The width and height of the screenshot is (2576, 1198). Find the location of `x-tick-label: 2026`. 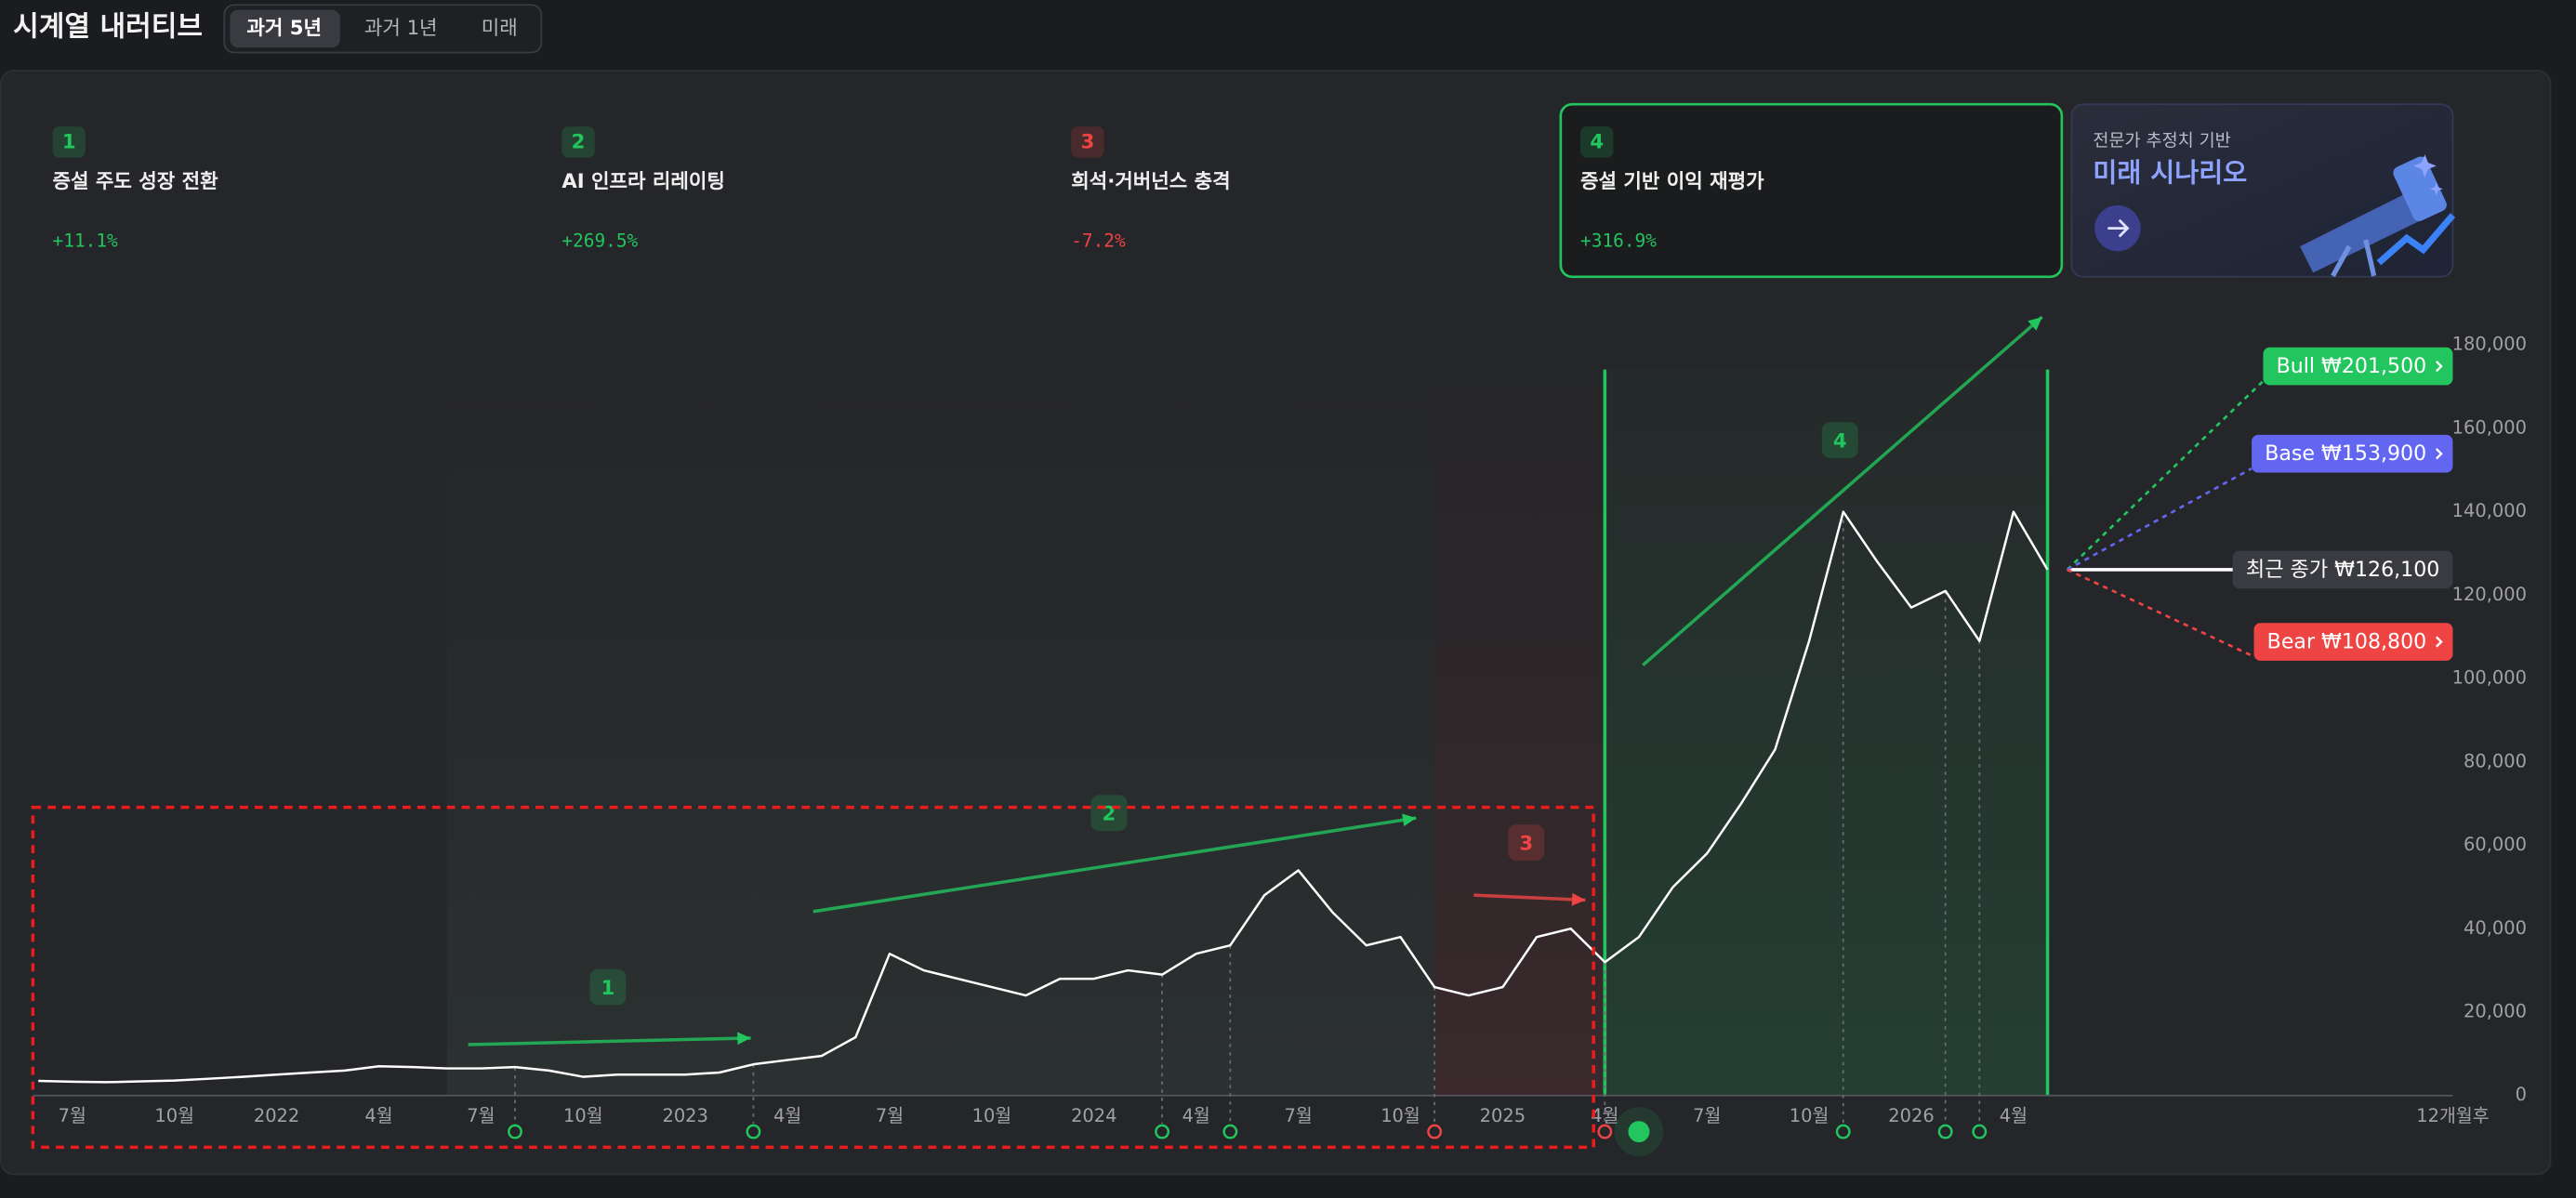

x-tick-label: 2026 is located at coordinates (1911, 1115).